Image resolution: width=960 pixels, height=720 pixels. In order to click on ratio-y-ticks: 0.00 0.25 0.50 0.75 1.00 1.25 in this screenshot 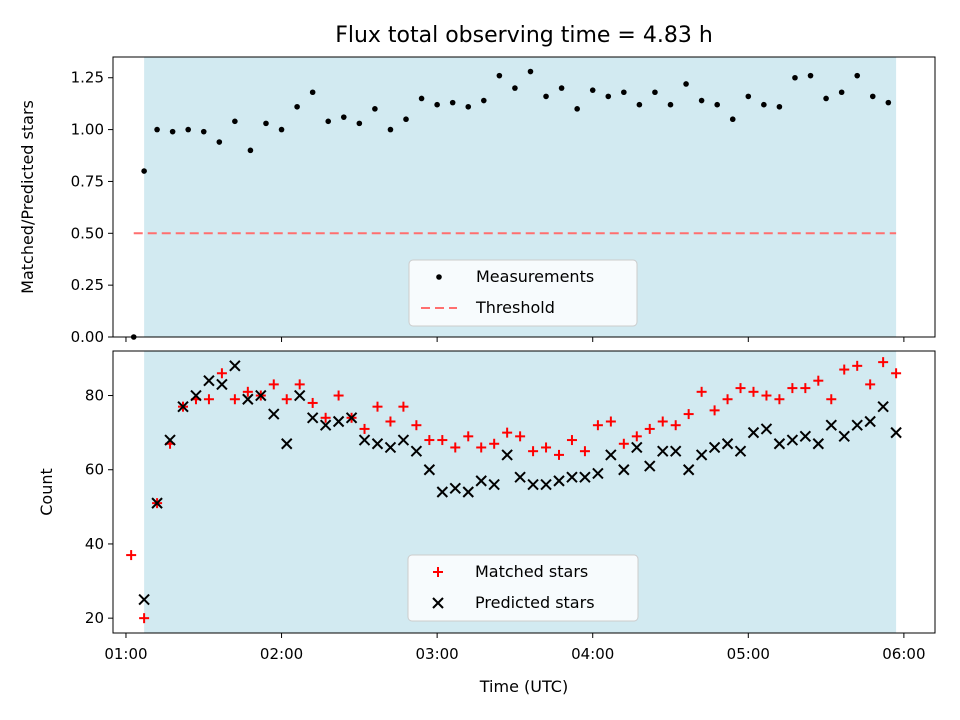, I will do `click(92, 207)`.